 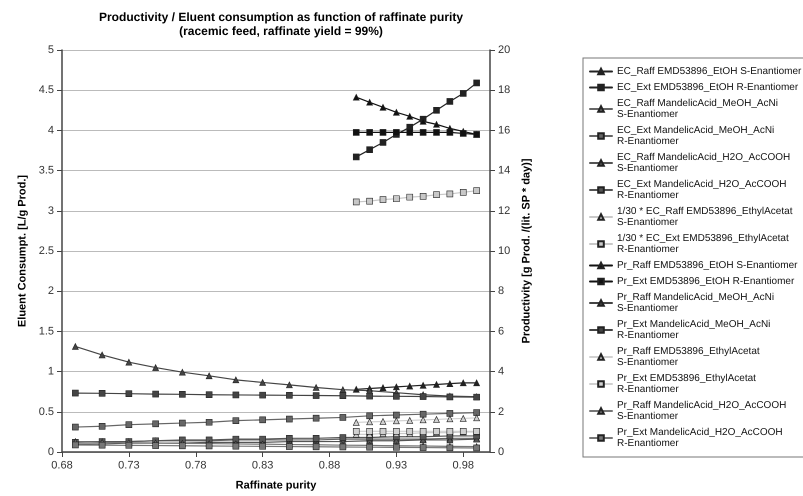 What do you see at coordinates (51, 372) in the screenshot?
I see `y-tick-label: 1` at bounding box center [51, 372].